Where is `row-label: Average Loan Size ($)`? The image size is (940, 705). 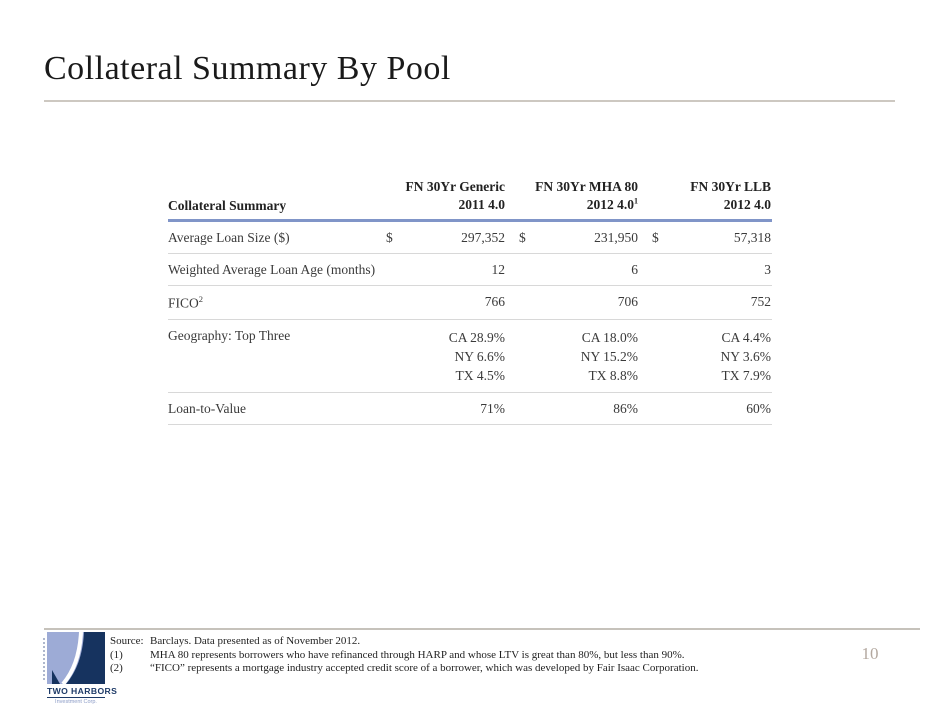 row-label: Average Loan Size ($) is located at coordinates (229, 238).